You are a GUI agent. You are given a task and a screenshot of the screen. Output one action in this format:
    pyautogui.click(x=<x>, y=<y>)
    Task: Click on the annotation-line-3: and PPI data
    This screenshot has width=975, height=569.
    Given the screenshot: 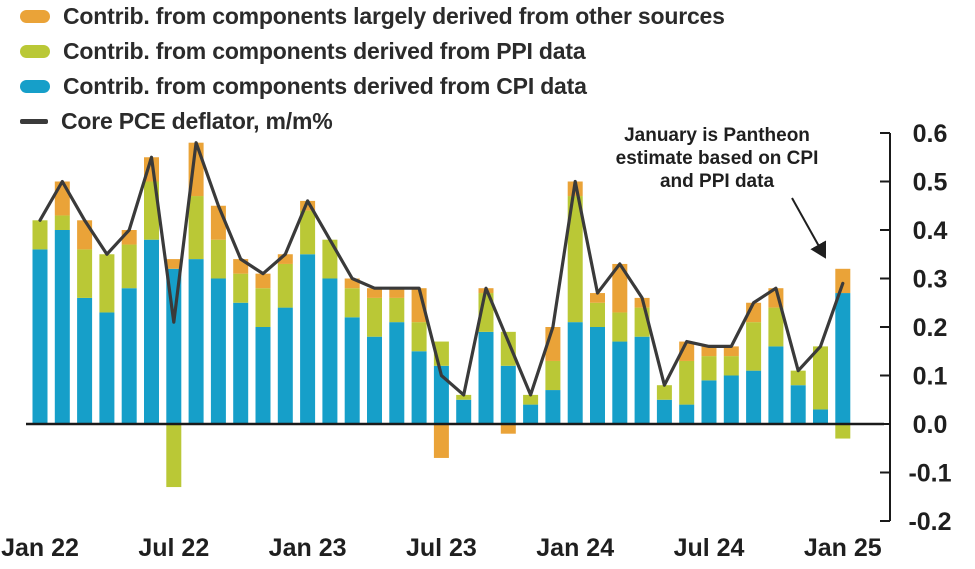 What is the action you would take?
    pyautogui.click(x=717, y=181)
    